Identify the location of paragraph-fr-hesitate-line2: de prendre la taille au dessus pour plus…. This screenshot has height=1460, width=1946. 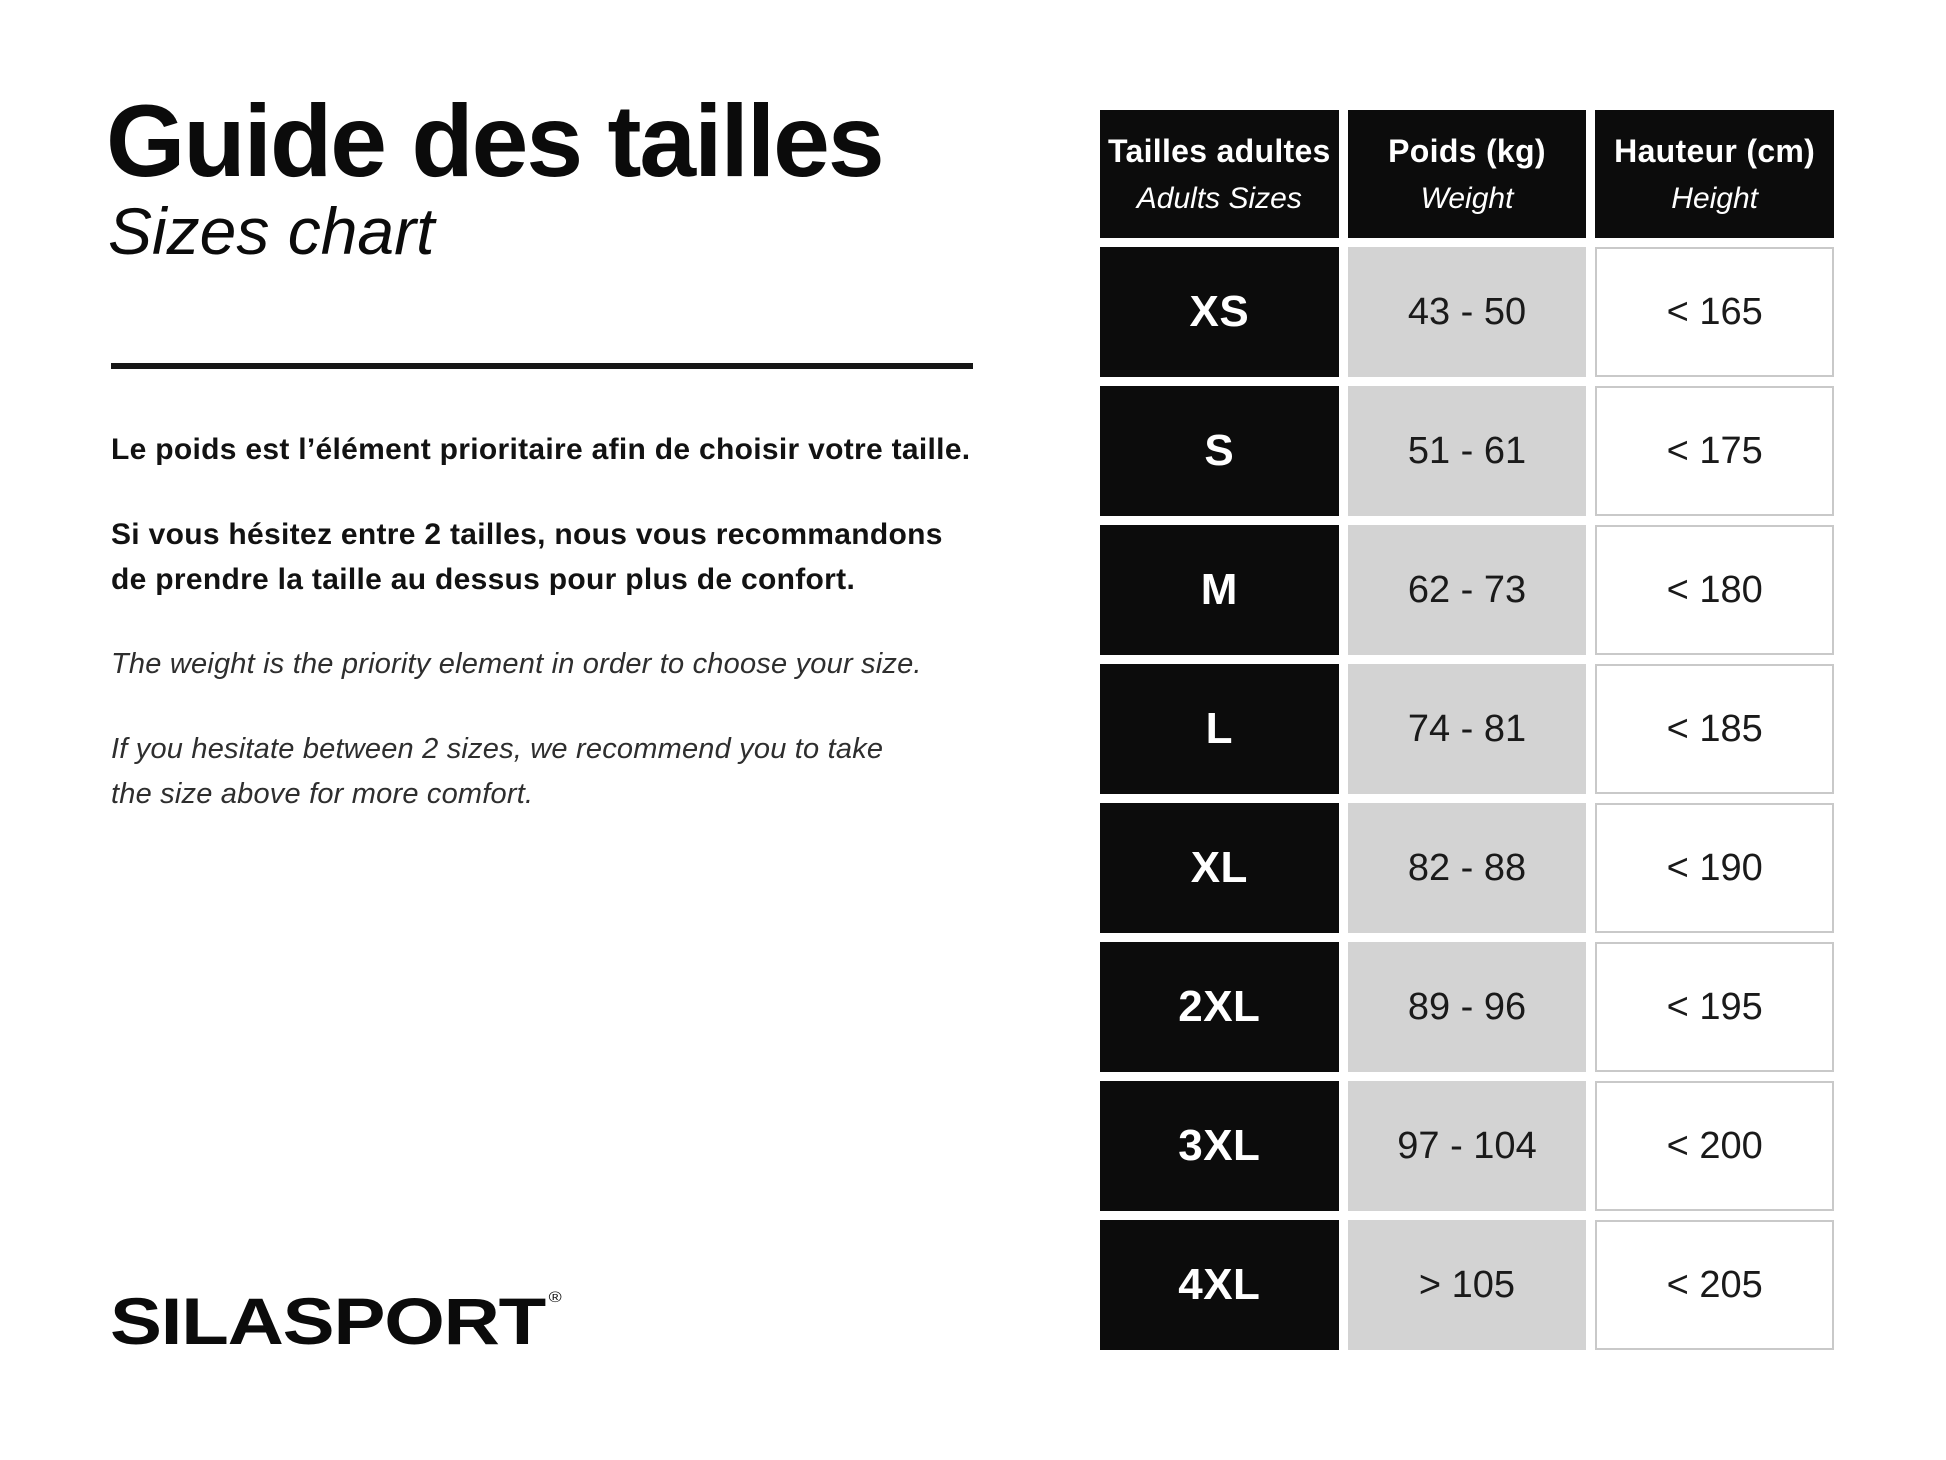
(483, 579).